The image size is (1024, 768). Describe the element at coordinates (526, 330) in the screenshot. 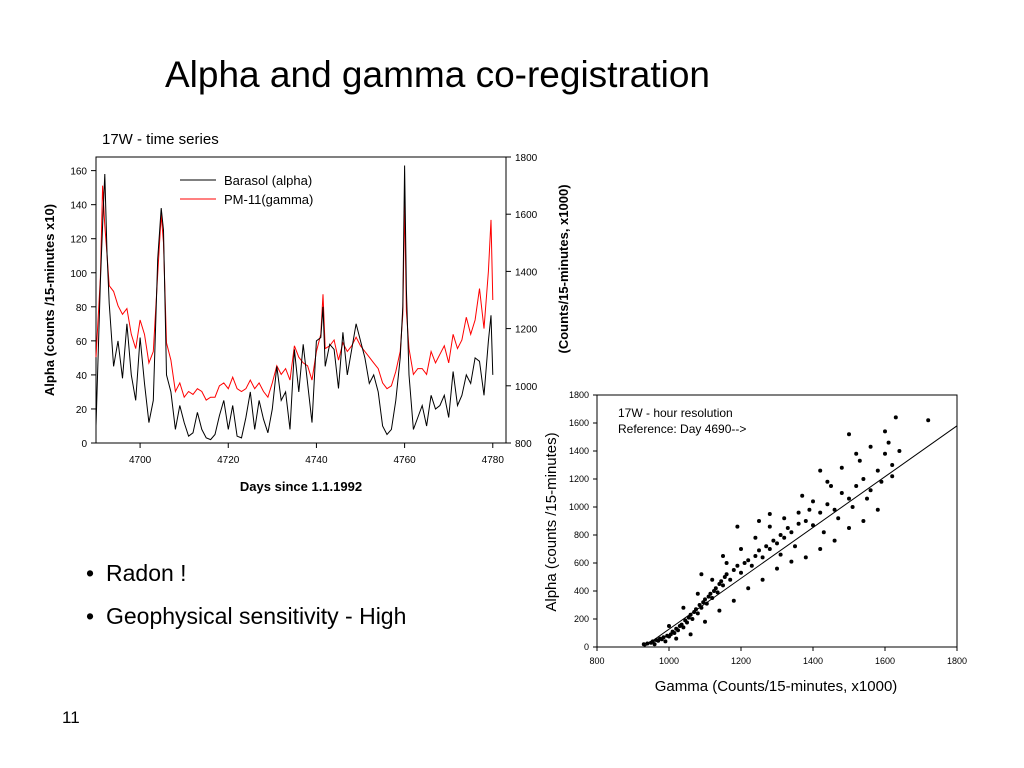

I see `y2-tick-label: 1200` at that location.